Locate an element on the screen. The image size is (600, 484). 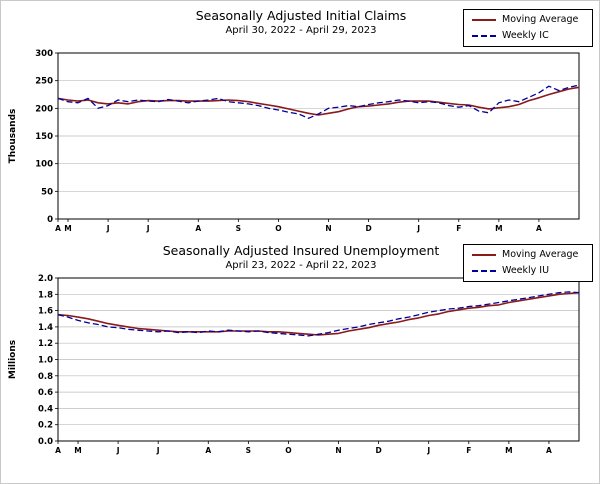
svg-text: 300 is located at coordinates (44, 54).